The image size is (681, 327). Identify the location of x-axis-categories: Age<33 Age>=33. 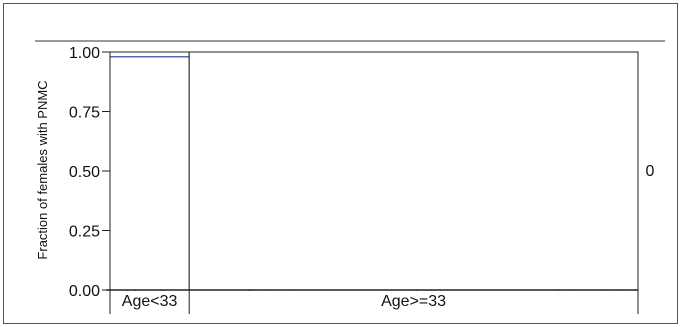
(372, 301).